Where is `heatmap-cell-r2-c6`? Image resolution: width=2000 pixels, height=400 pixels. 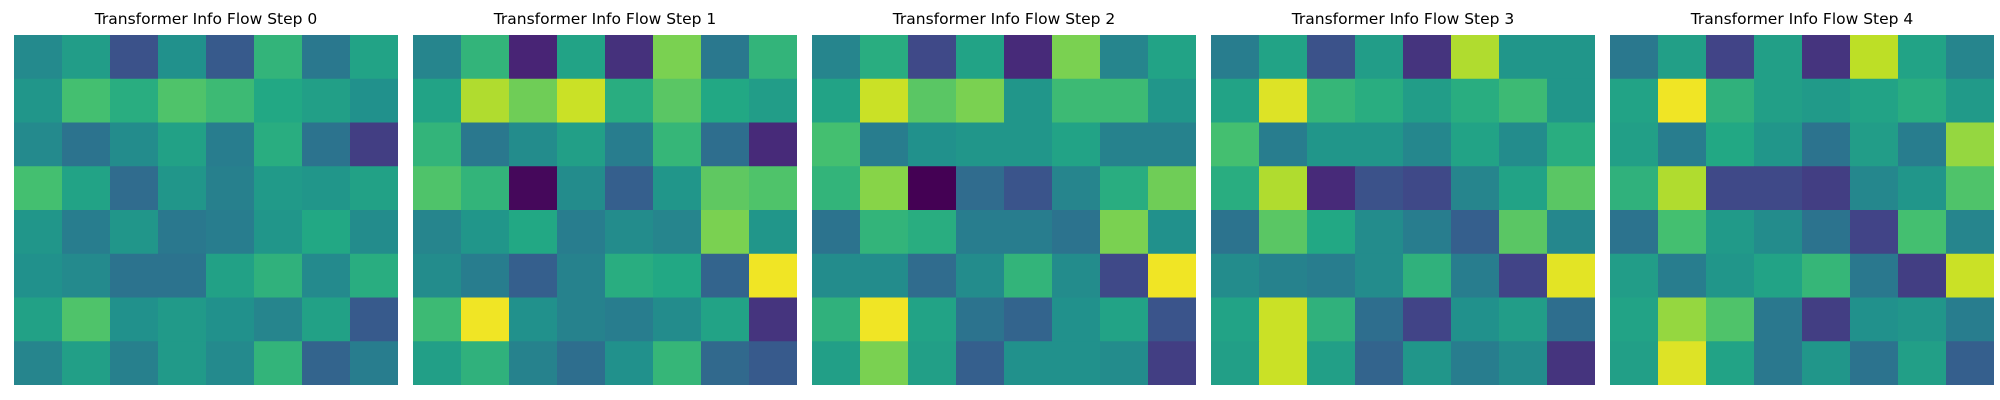
heatmap-cell-r2-c6 is located at coordinates (1523, 144).